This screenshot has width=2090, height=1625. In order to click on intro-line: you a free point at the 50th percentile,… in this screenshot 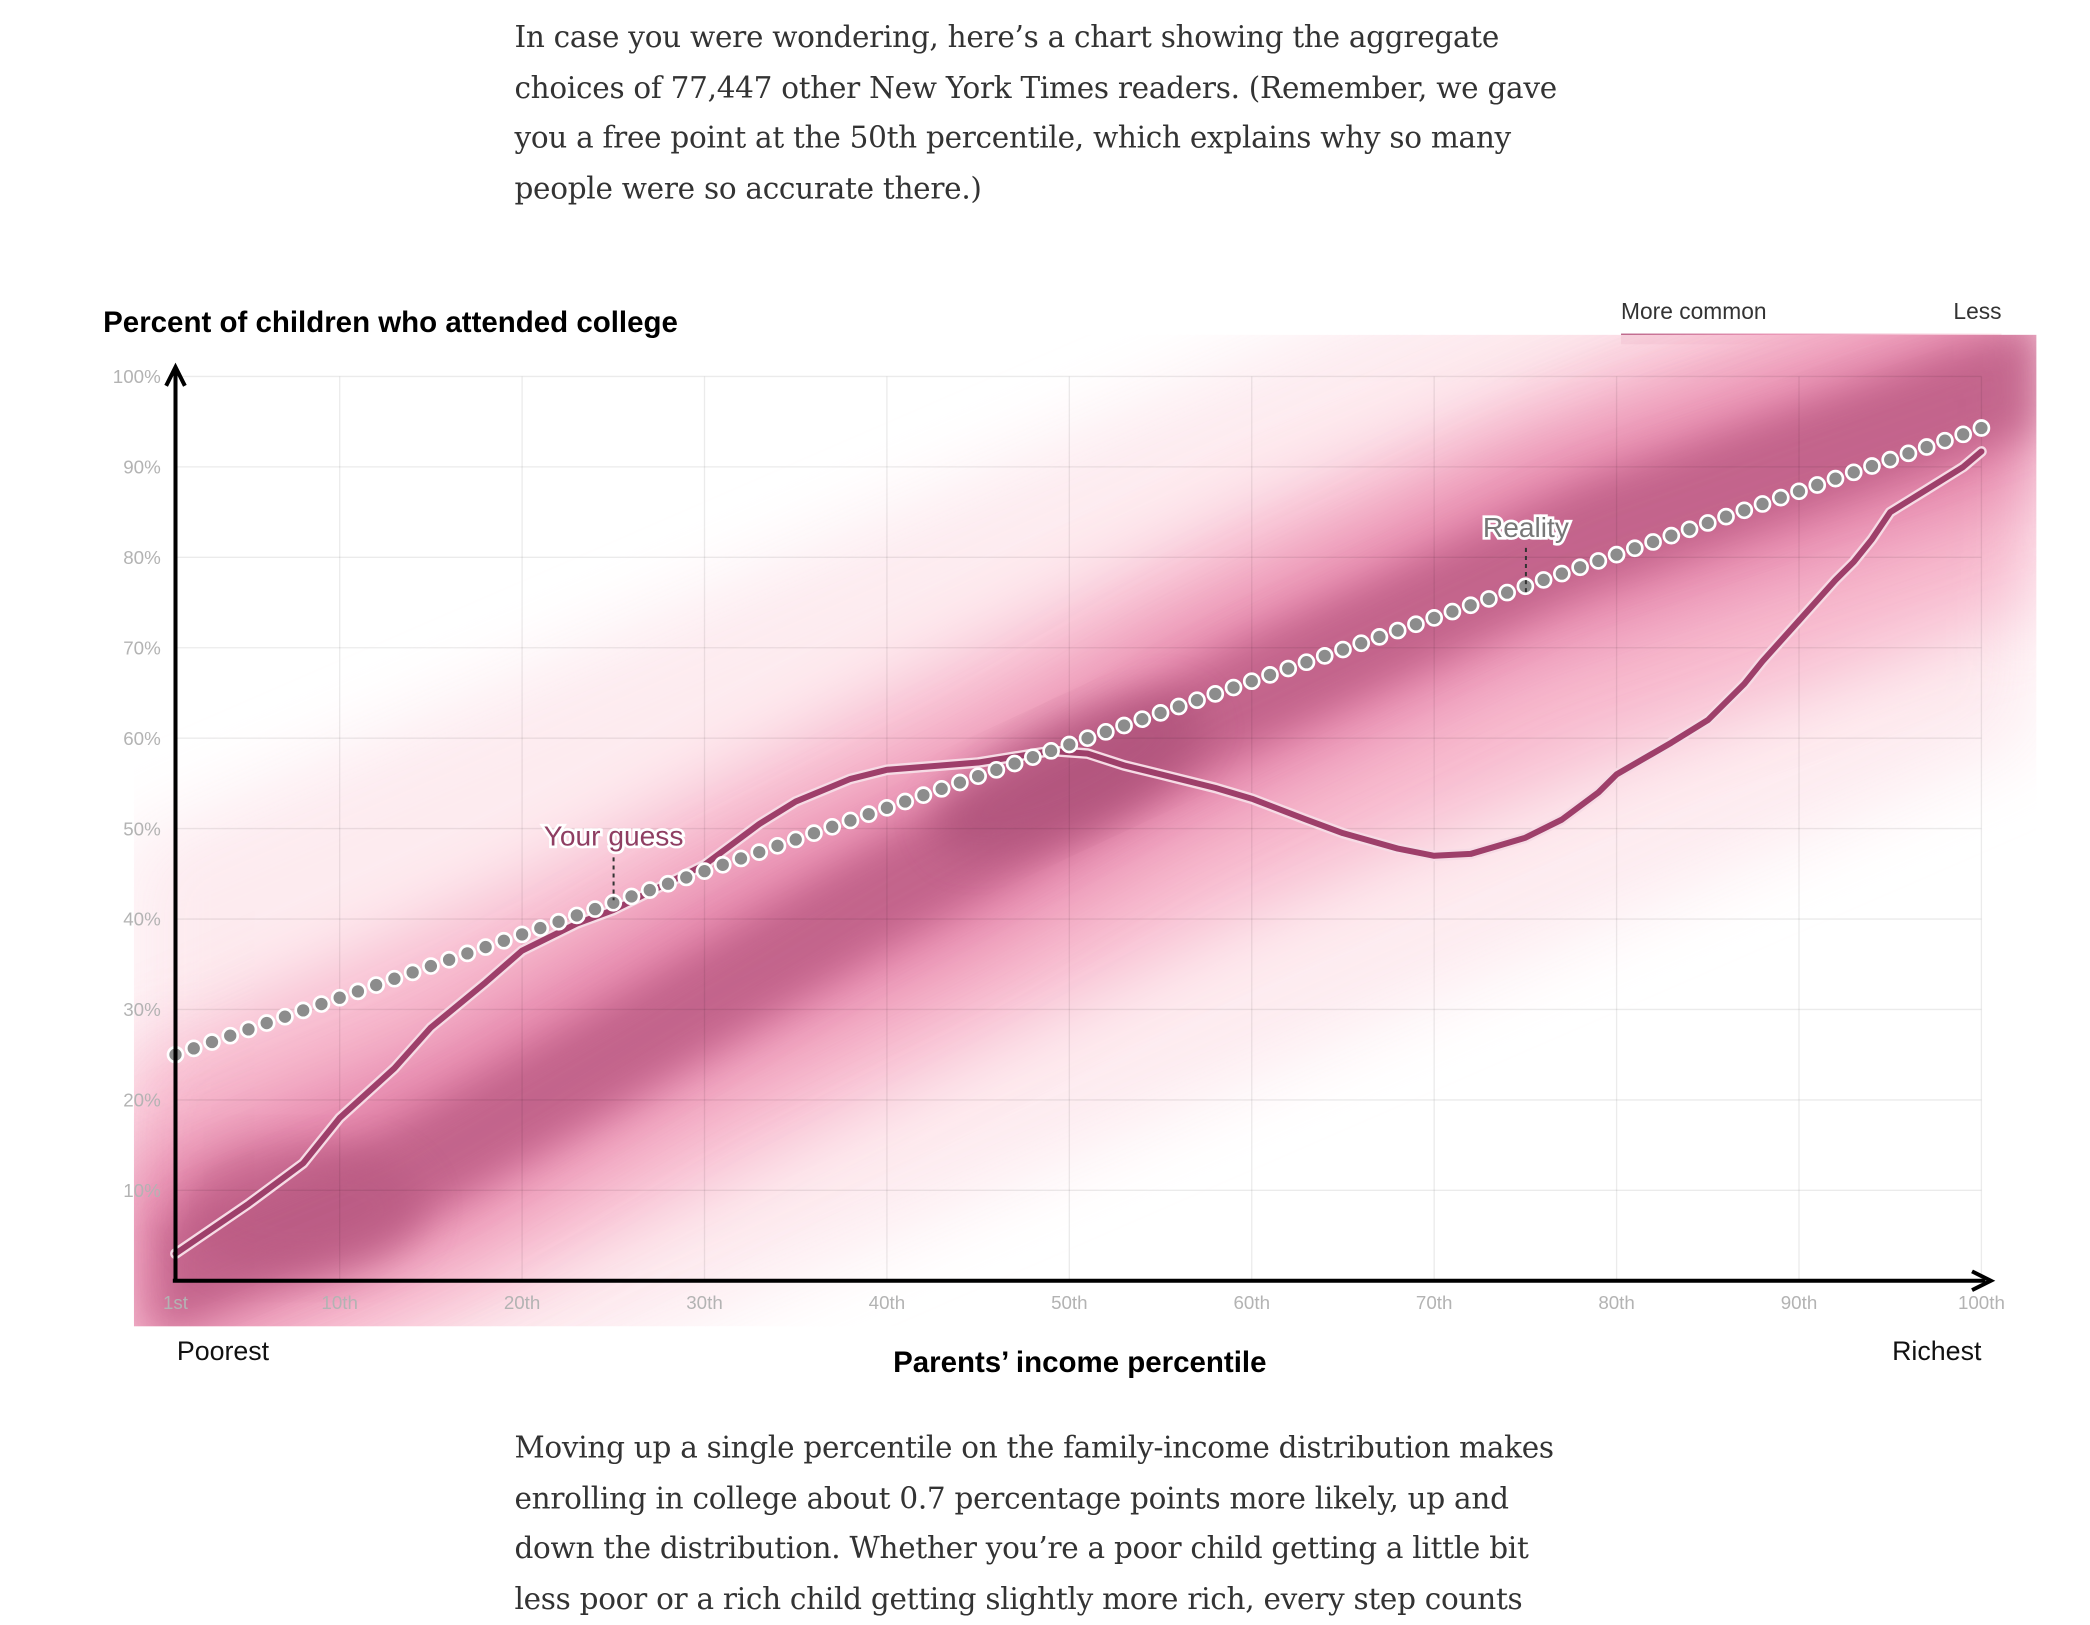, I will do `click(1012, 138)`.